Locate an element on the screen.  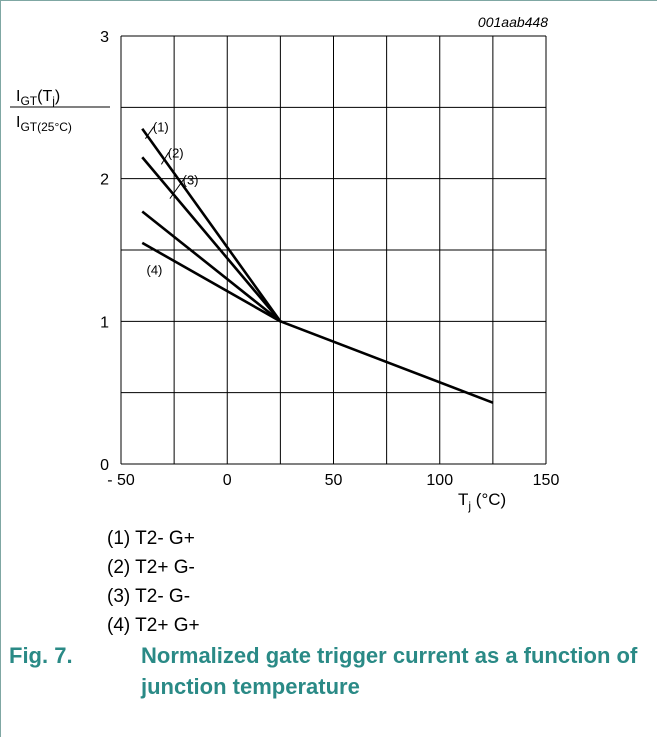
x-label-main: T is located at coordinates (463, 499).